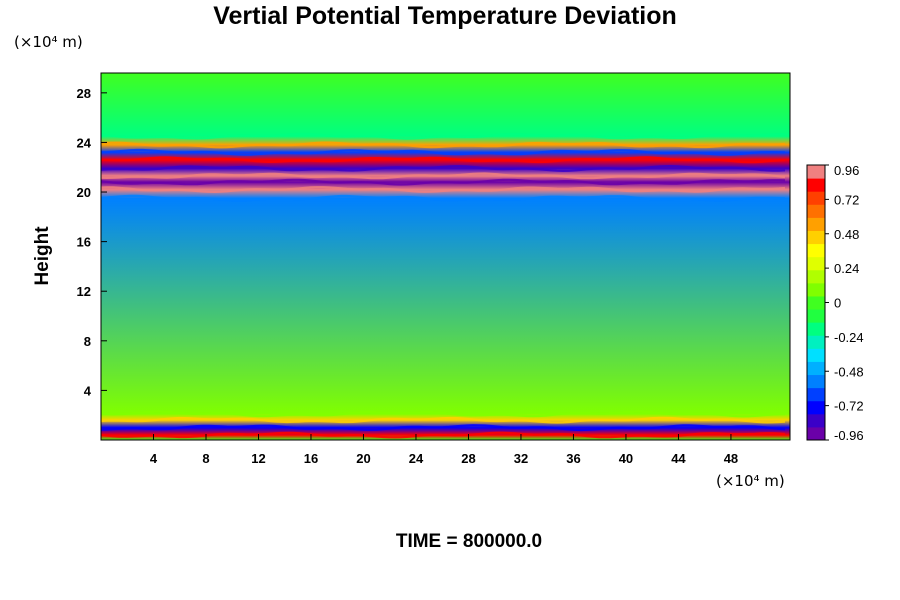  What do you see at coordinates (846, 234) in the screenshot?
I see `colorbar-tick-label: 0.48` at bounding box center [846, 234].